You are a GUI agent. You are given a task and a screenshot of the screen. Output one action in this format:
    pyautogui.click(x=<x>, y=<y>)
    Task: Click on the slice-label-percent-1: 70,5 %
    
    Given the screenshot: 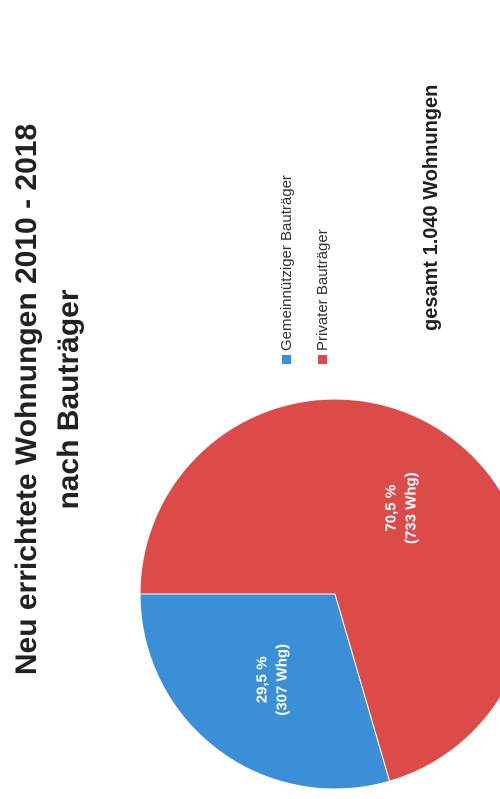 What is the action you would take?
    pyautogui.click(x=390, y=508)
    